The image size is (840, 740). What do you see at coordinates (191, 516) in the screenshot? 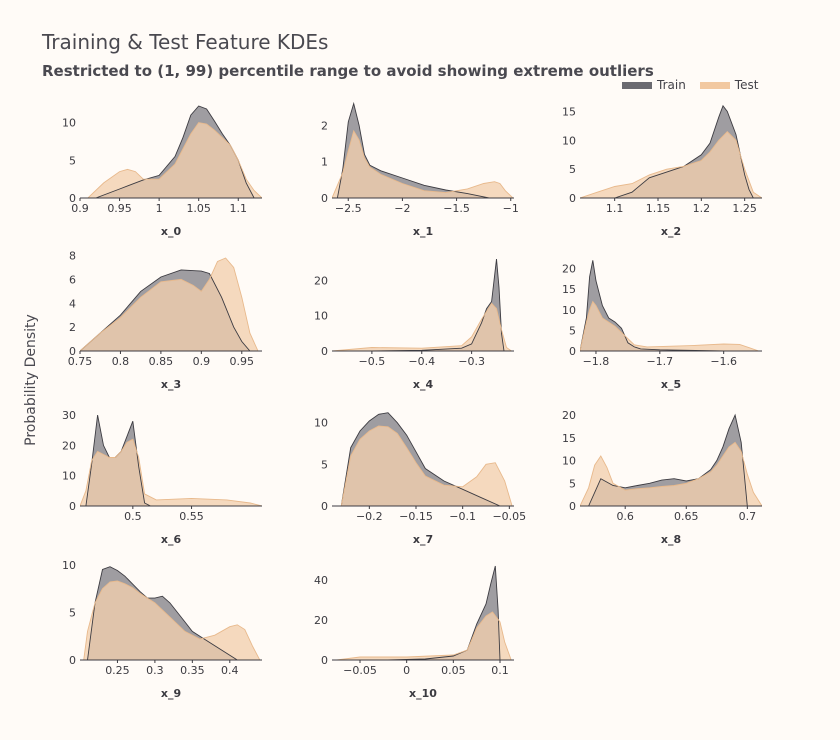
I see `x-tick-label: 0.55` at bounding box center [191, 516].